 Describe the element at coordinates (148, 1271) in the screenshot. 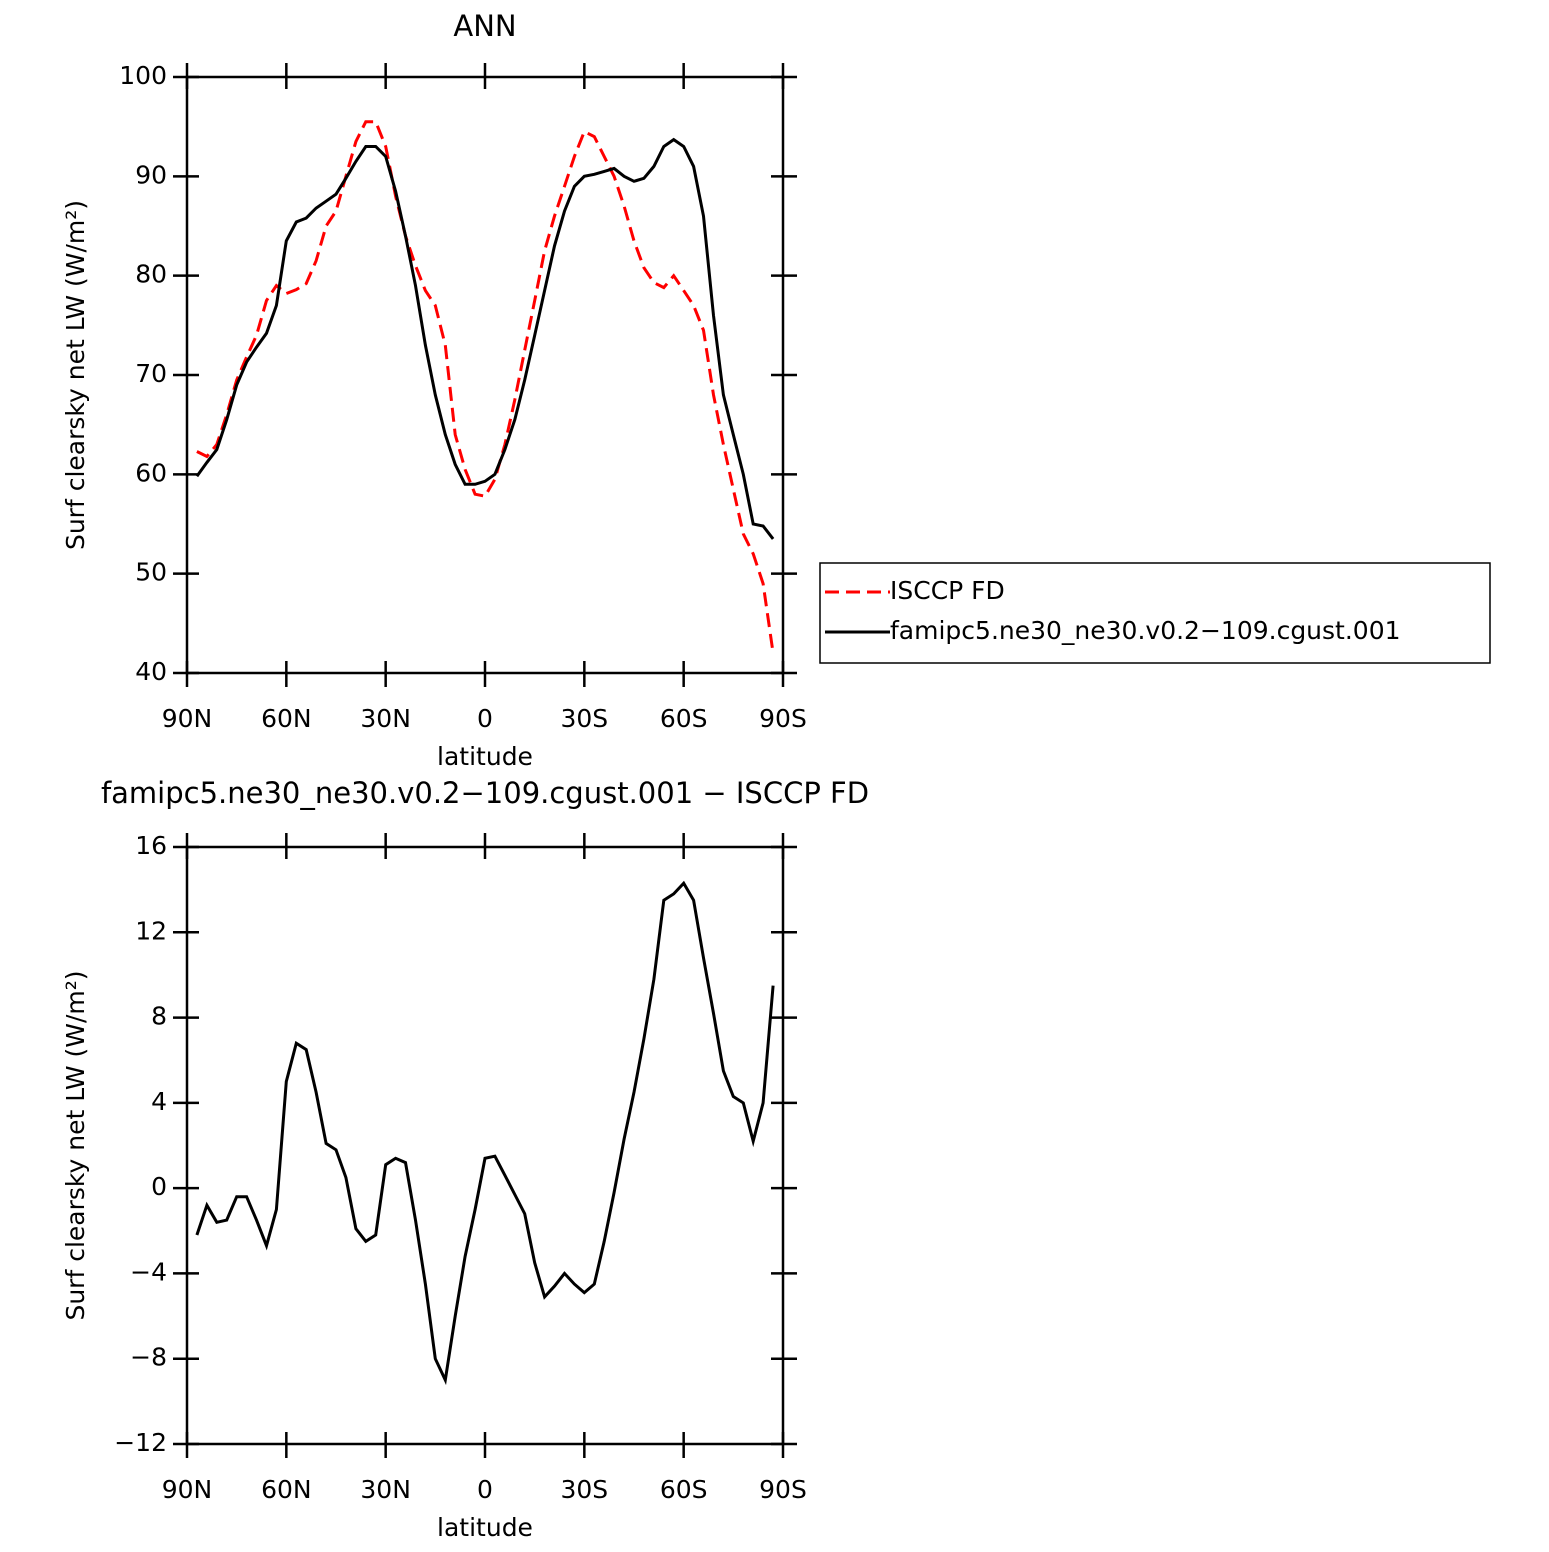

I see `y-tick-label: −4` at that location.